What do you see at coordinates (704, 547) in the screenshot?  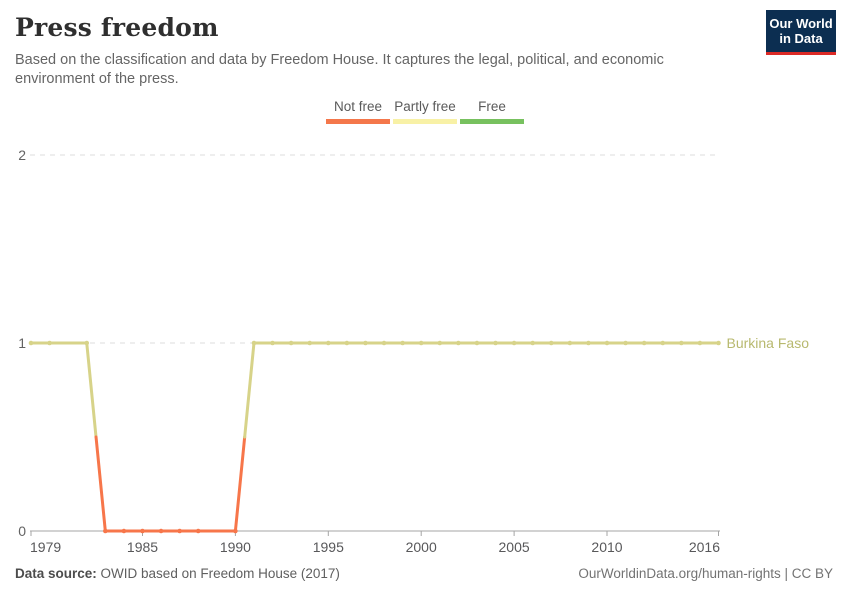 I see `x-tick-label: 2016` at bounding box center [704, 547].